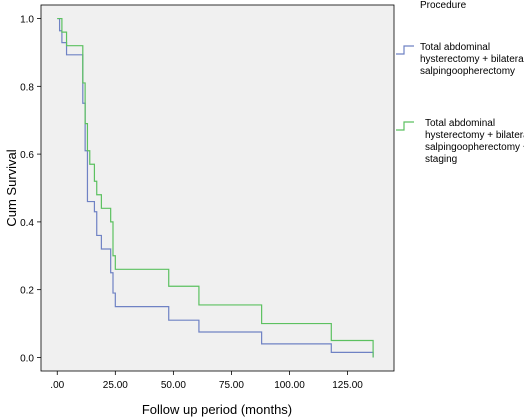 The image size is (524, 419). I want to click on y-tick-label: 1.0, so click(27, 20).